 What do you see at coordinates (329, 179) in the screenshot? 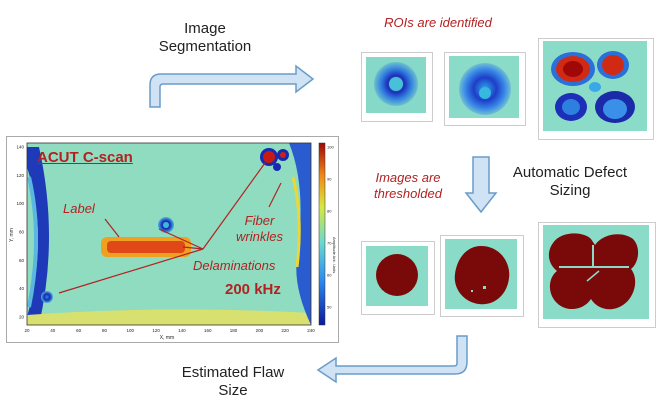
I see `colorbar-tick-label: 90` at bounding box center [329, 179].